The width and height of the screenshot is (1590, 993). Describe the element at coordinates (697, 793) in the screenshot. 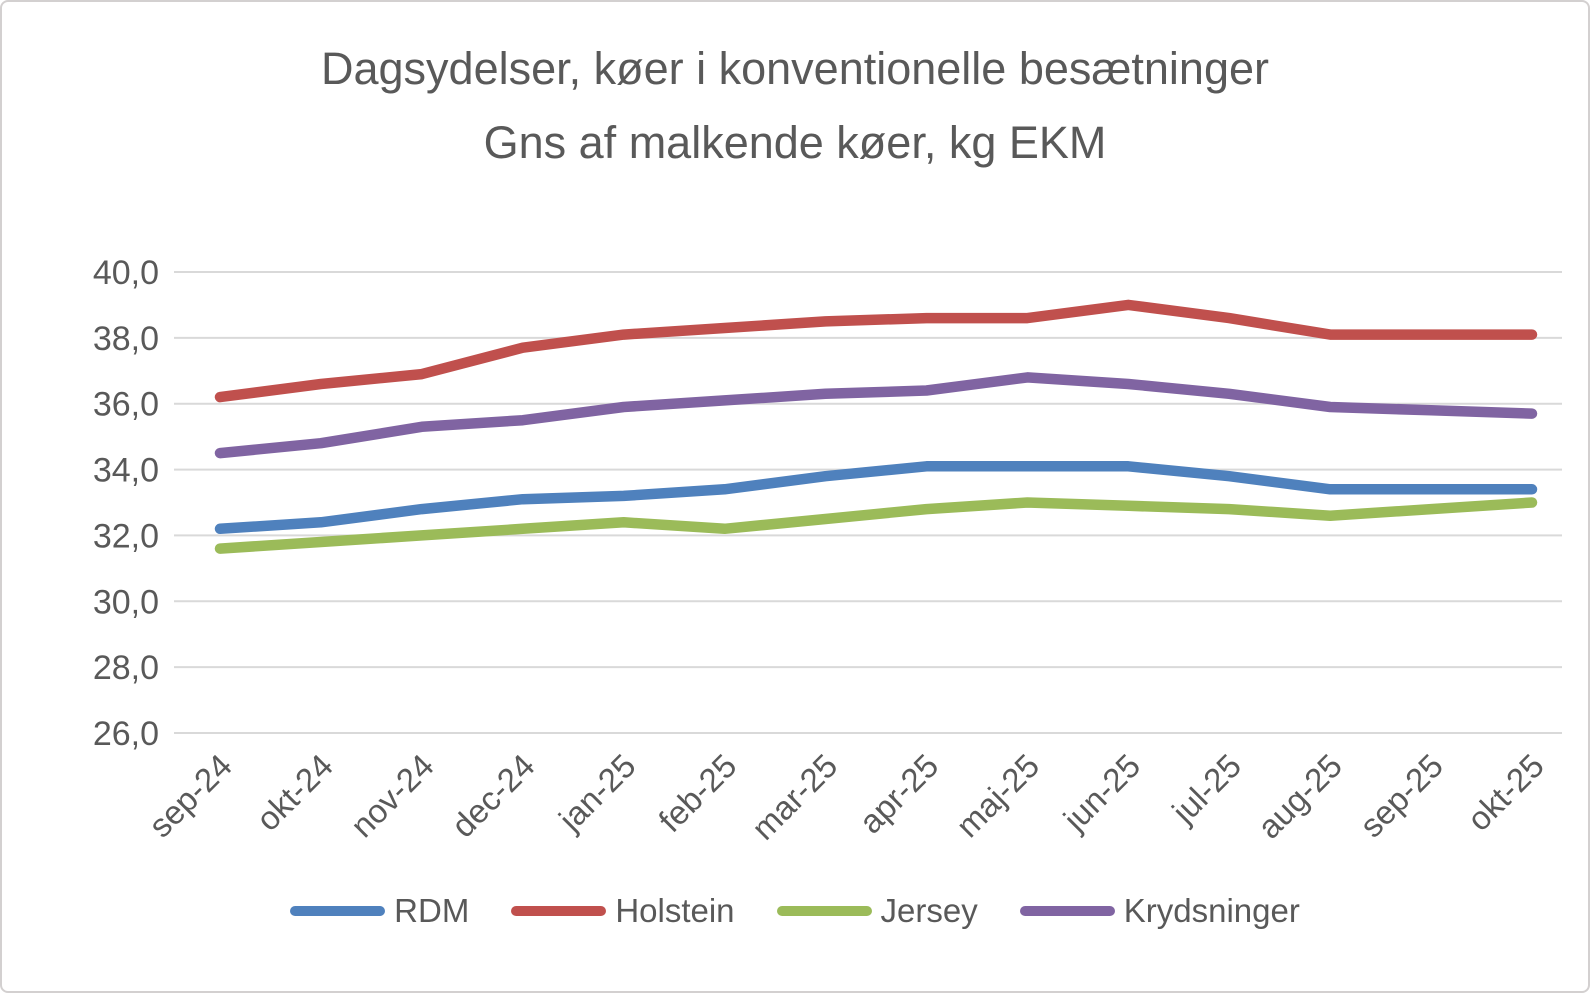

I see `x-axis-label: feb-25` at that location.